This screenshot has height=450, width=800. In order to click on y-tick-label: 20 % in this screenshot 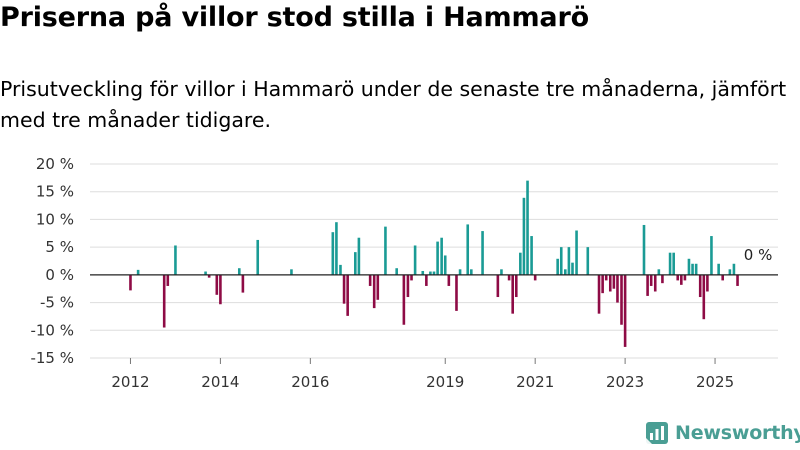, I will do `click(55, 164)`.